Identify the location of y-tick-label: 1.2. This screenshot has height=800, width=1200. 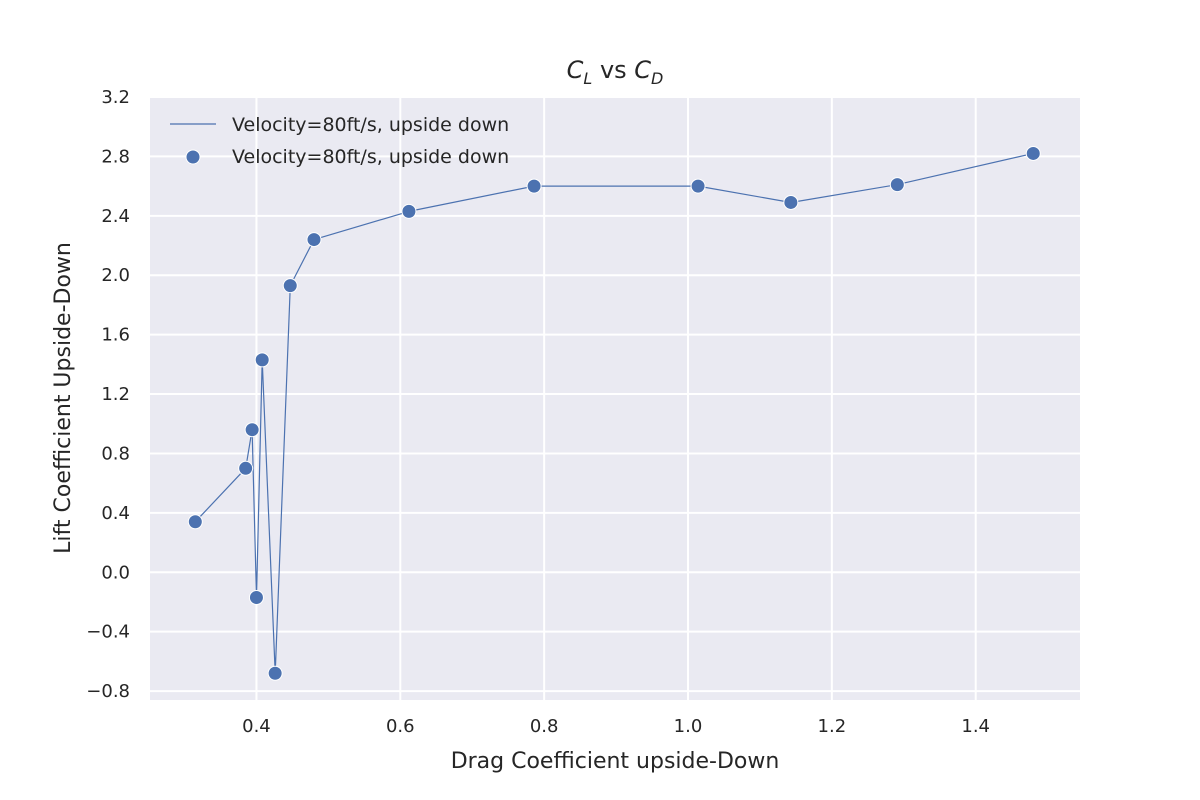
(115, 394).